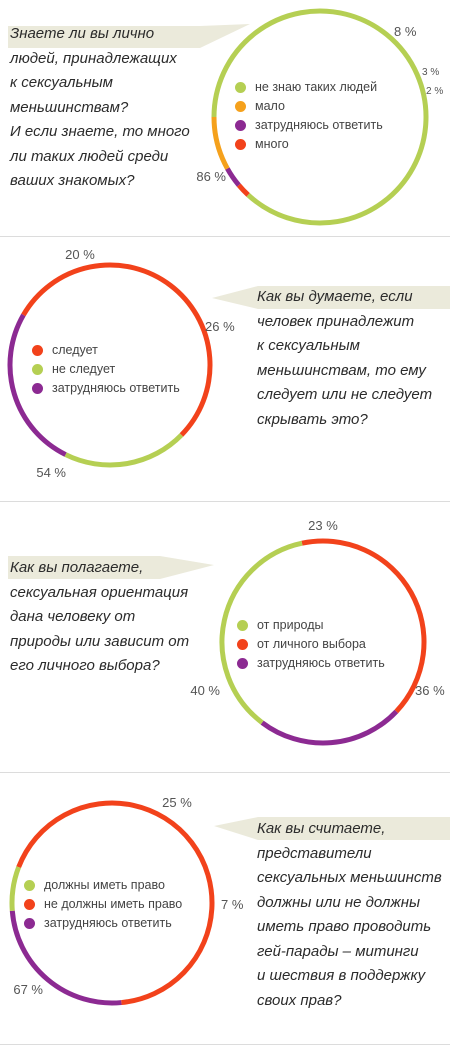  What do you see at coordinates (77, 567) in the screenshot?
I see `question-3-line: Как вы полагаете,` at bounding box center [77, 567].